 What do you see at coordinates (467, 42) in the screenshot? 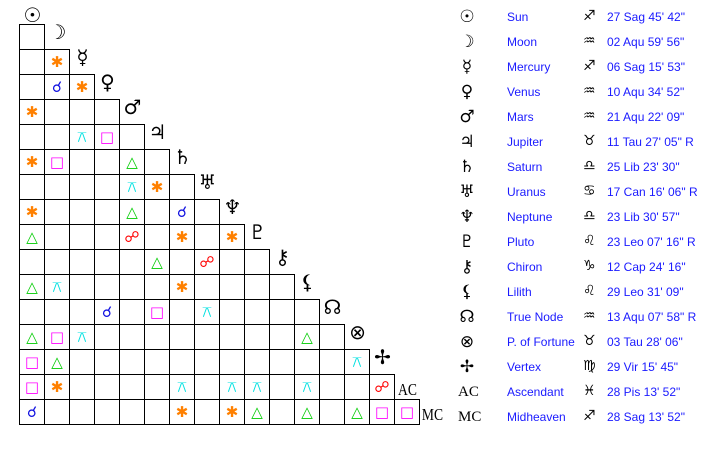
I see `planet-glyph-icon: ☽` at bounding box center [467, 42].